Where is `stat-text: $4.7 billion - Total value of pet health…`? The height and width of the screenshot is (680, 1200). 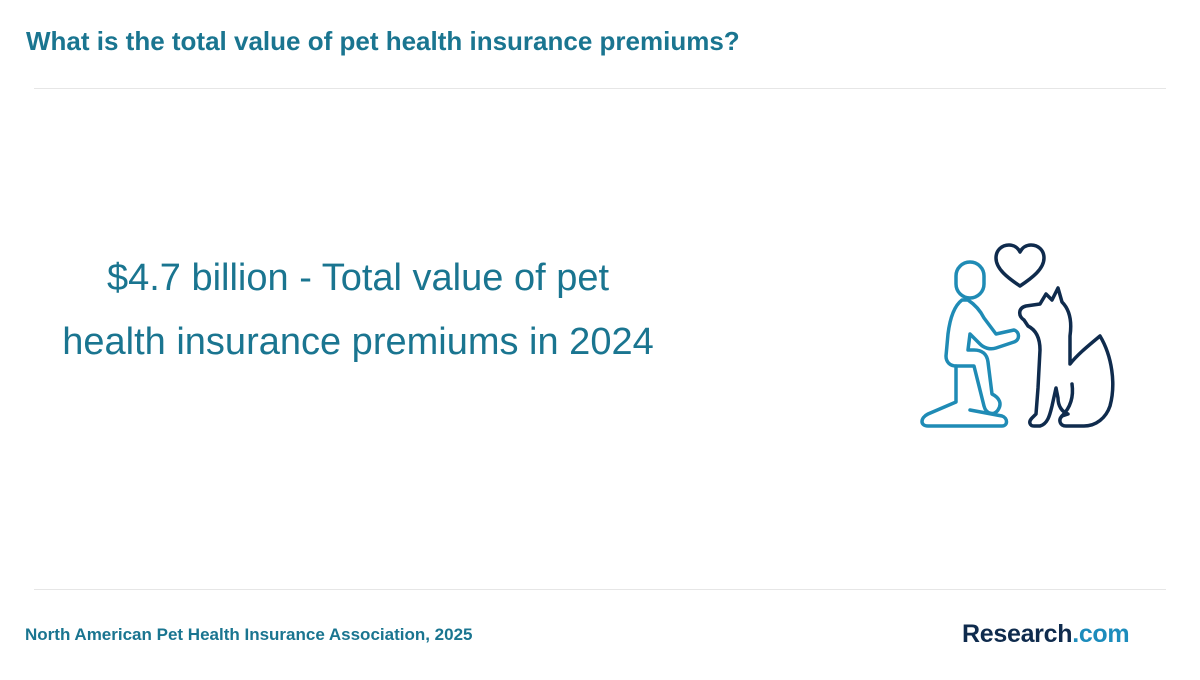
stat-text: $4.7 billion - Total value of pet health… is located at coordinates (358, 310).